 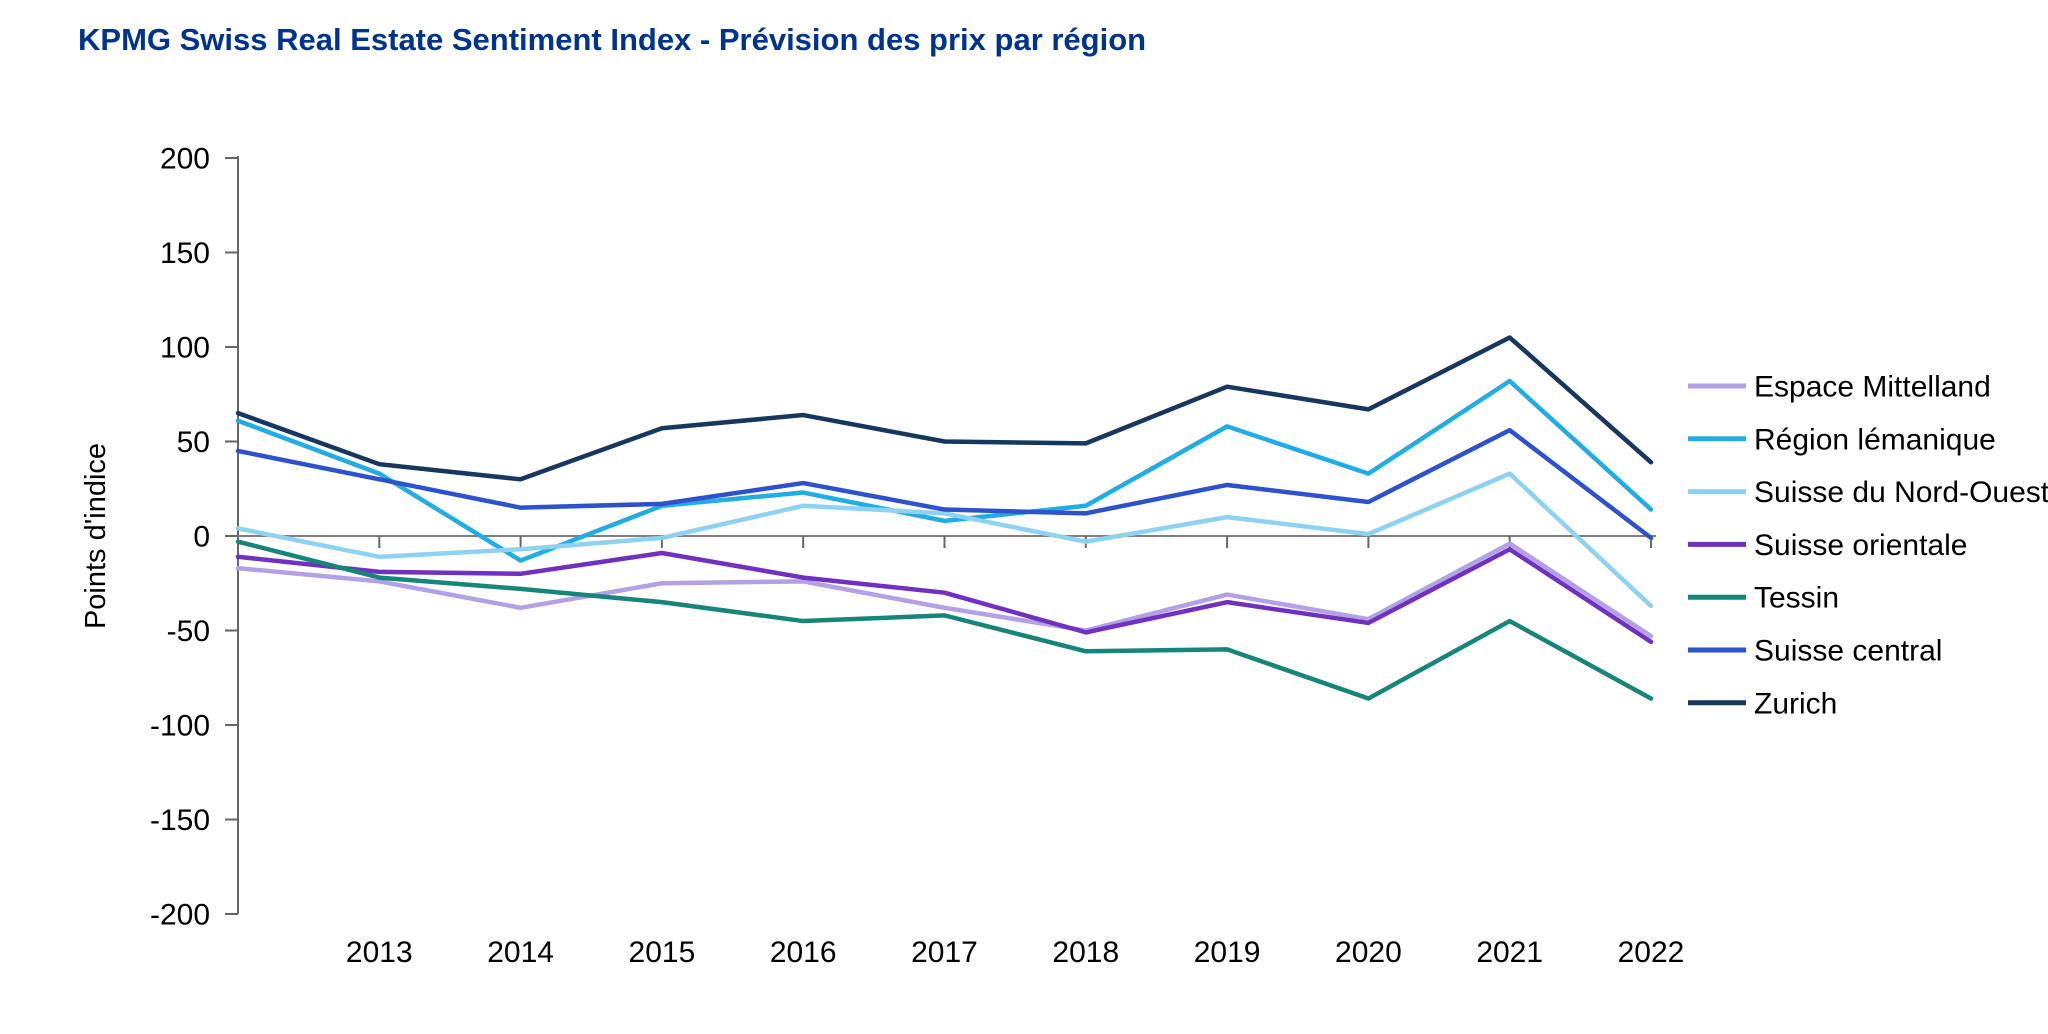 What do you see at coordinates (1795, 703) in the screenshot?
I see `legend-label: Zurich` at bounding box center [1795, 703].